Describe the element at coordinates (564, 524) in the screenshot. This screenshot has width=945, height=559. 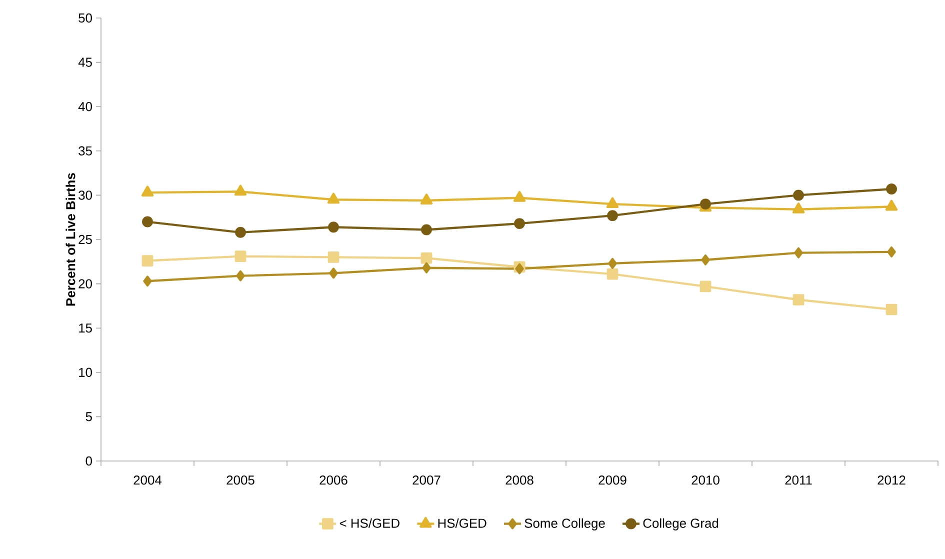
I see `legend-label: Some College` at that location.